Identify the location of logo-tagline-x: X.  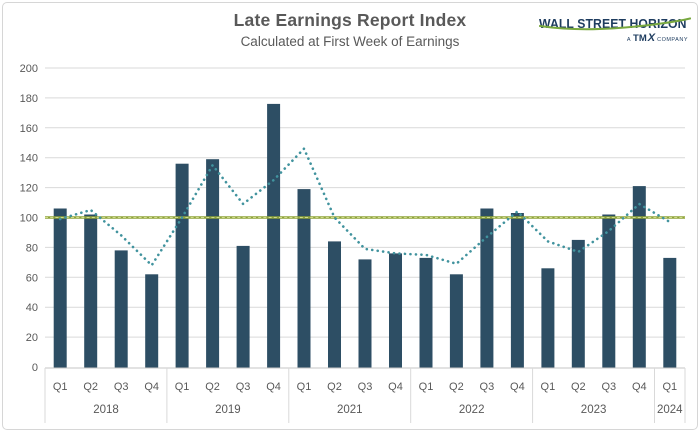
(651, 38).